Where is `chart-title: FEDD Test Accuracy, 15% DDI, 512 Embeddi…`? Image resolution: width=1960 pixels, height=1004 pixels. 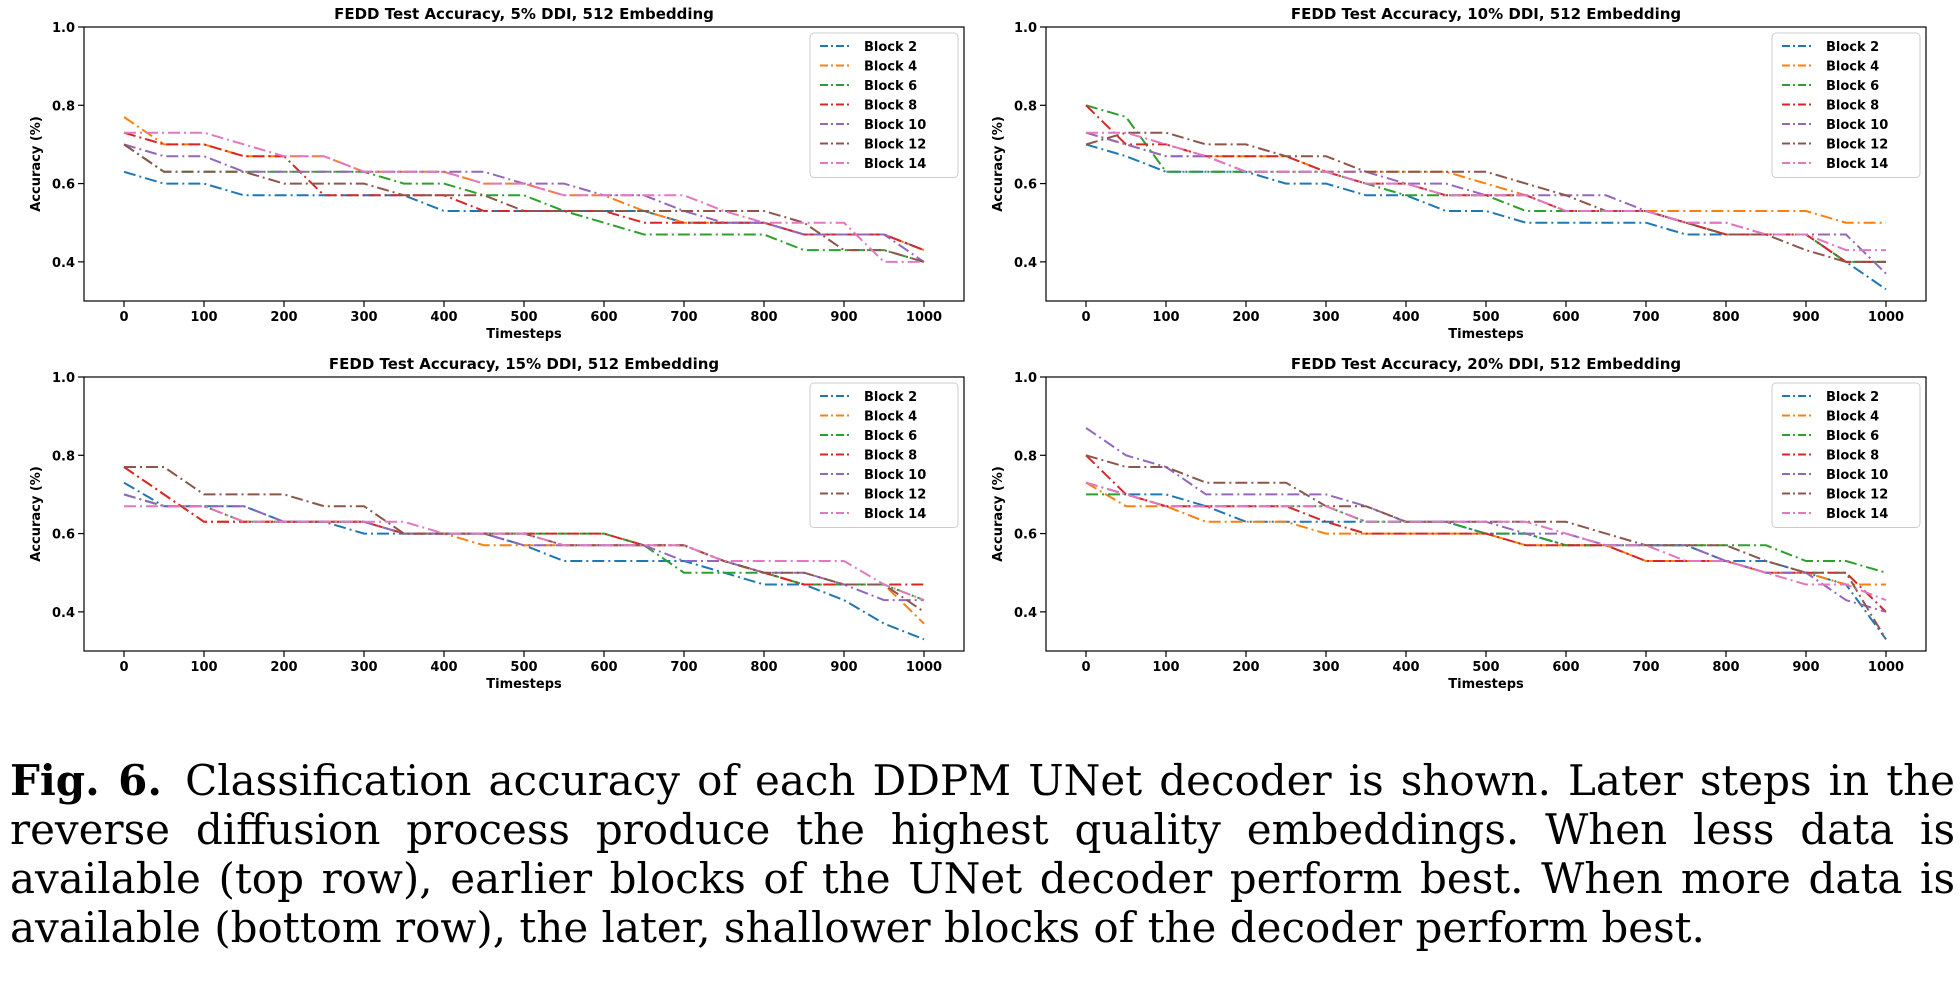
chart-title: FEDD Test Accuracy, 15% DDI, 512 Embeddi… is located at coordinates (524, 364).